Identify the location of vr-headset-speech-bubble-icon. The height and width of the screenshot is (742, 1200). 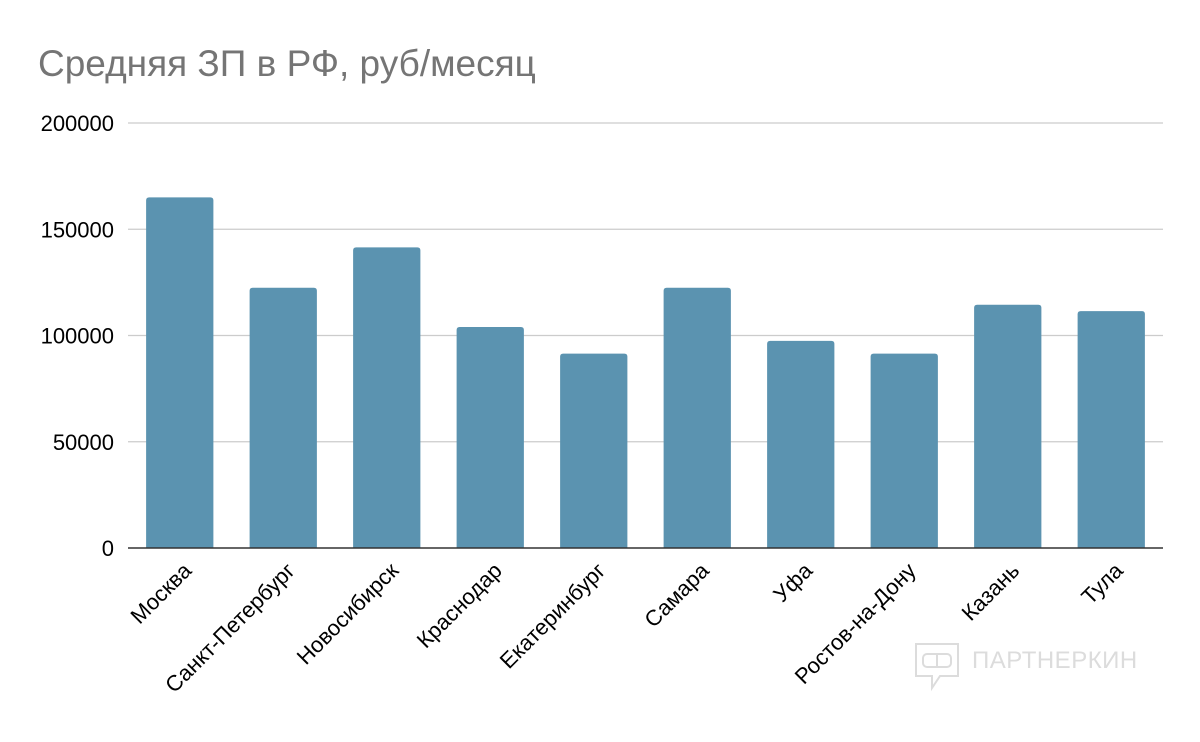
(937, 667).